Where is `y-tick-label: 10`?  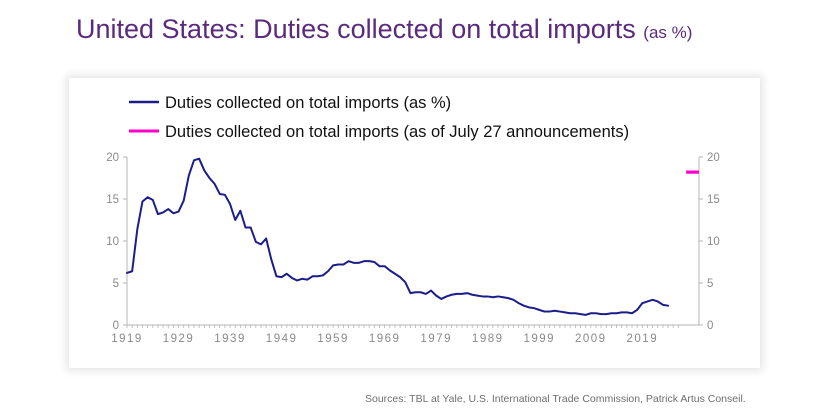 y-tick-label: 10 is located at coordinates (112, 242).